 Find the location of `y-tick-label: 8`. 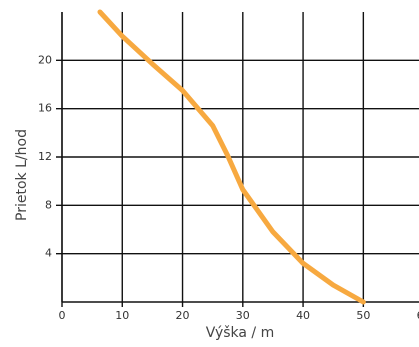

y-tick-label: 8 is located at coordinates (48, 204).